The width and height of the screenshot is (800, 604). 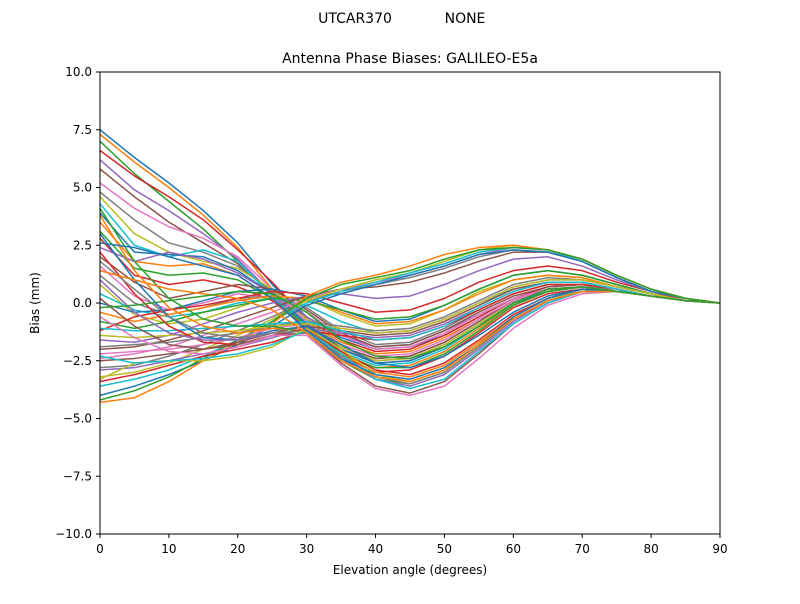 I want to click on x-tick-label: 20, so click(x=237, y=549).